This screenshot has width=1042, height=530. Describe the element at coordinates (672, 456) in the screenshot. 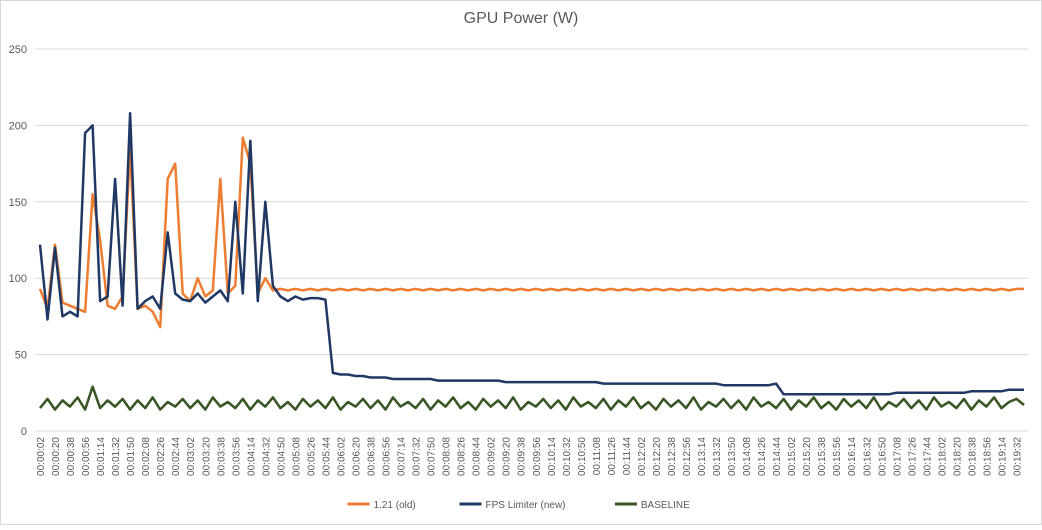

I see `x-tick-label: 00:12:38` at that location.